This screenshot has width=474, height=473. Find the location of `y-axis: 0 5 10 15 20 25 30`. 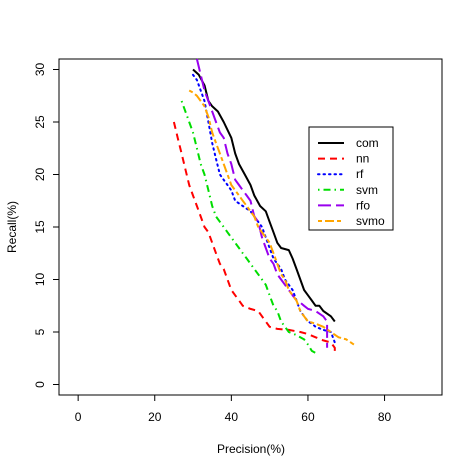

y-axis: 0 5 10 15 20 25 30 is located at coordinates (46, 225).